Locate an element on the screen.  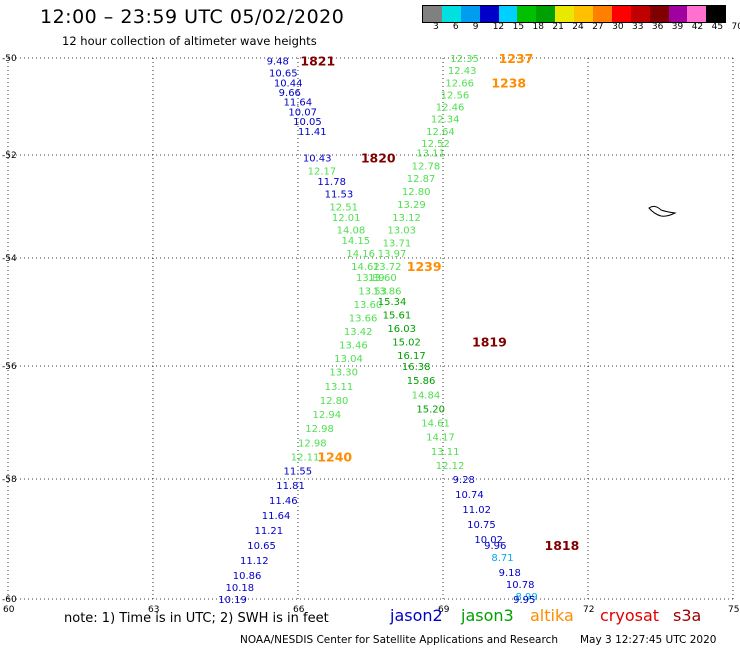
wave-height-label: 10.07 is located at coordinates (302, 112).